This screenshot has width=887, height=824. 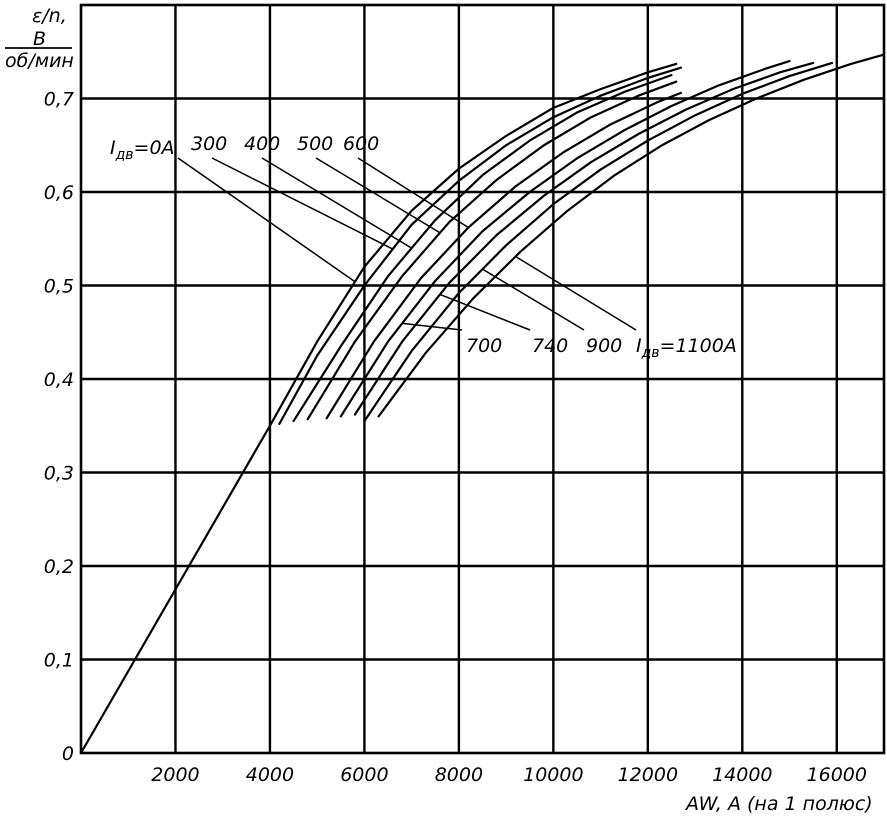 I want to click on base-magnetization-line, so click(x=175, y=589).